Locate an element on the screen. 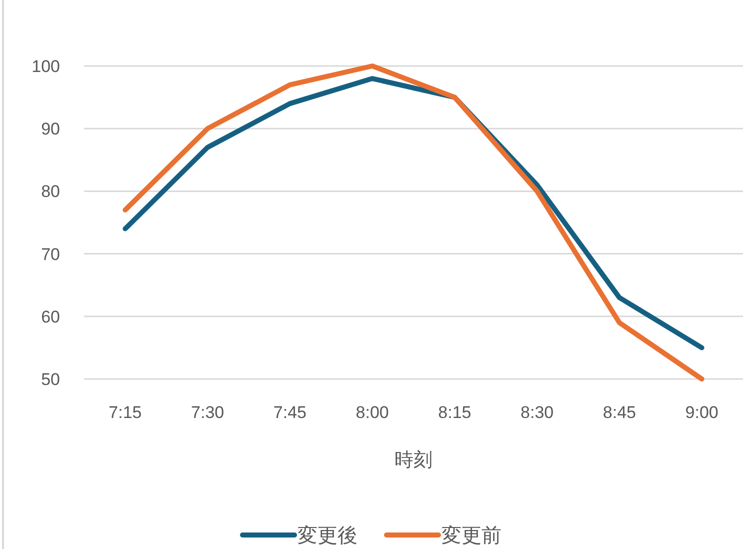 The width and height of the screenshot is (743, 549). y-tick-label: 90 is located at coordinates (50, 129).